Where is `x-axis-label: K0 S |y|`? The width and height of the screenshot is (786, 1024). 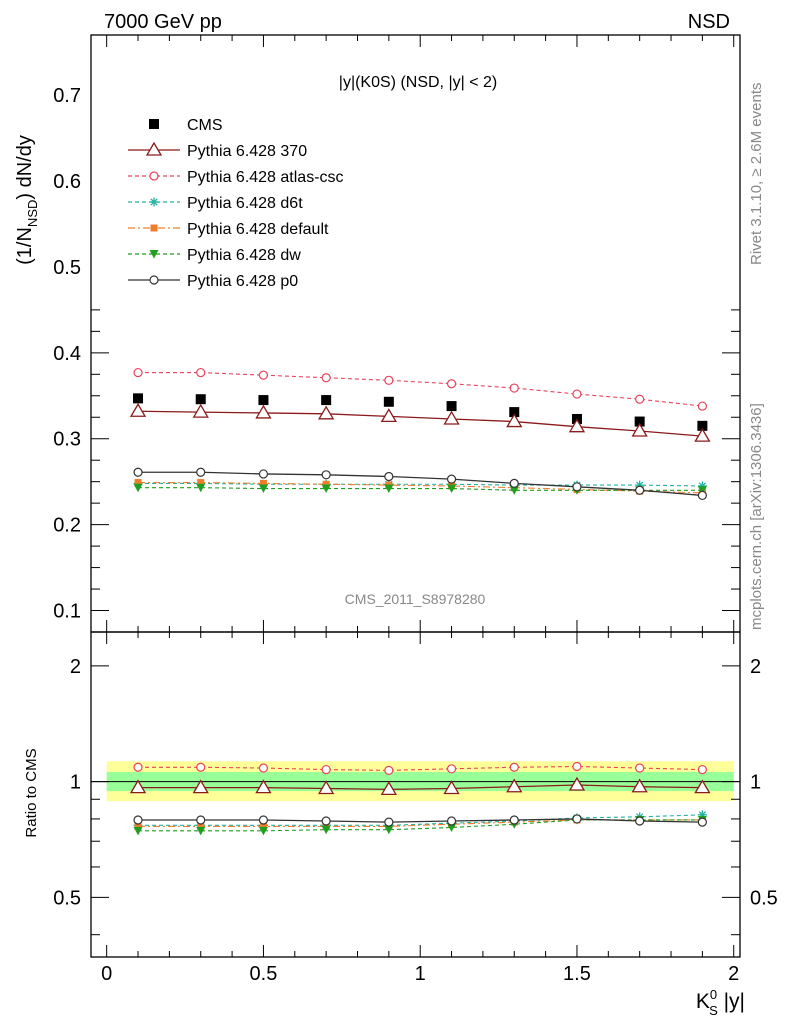 x-axis-label: K0 S |y| is located at coordinates (720, 1002).